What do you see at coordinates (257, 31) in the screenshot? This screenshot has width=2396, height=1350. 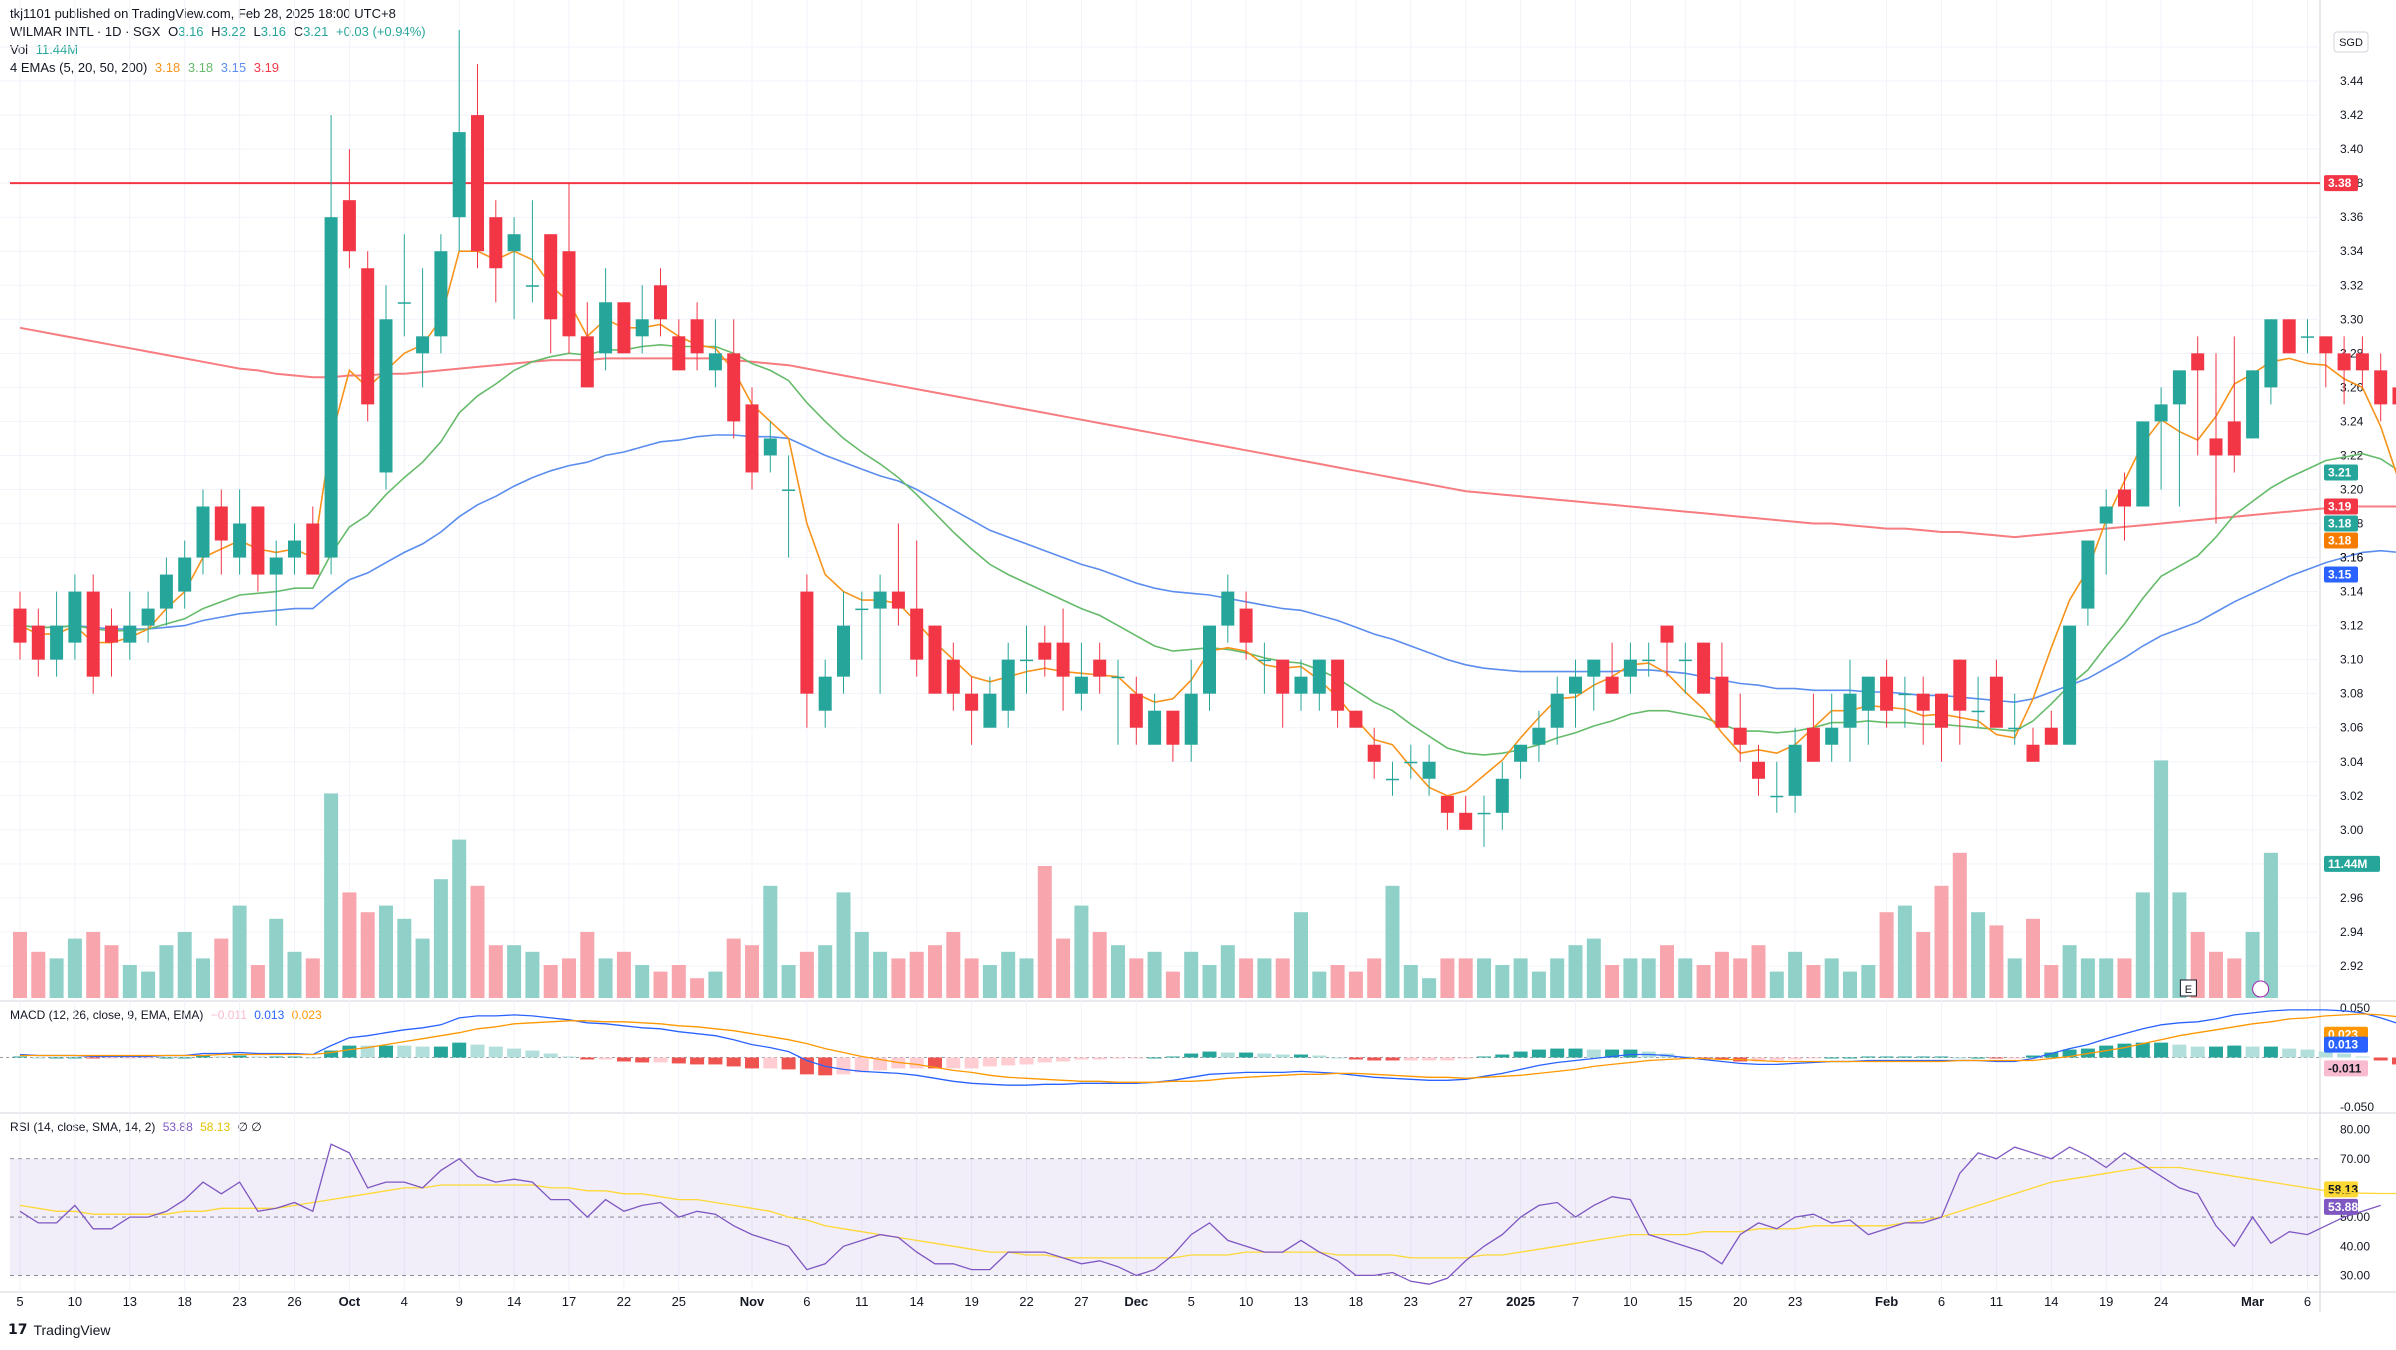 I see `low-label: L` at bounding box center [257, 31].